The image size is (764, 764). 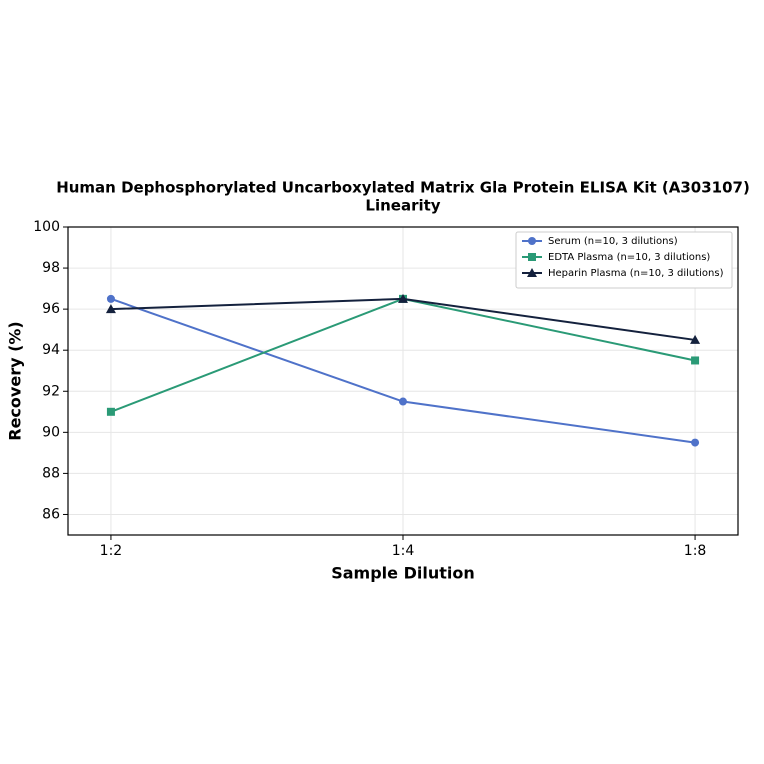 What do you see at coordinates (629, 257) in the screenshot?
I see `legend-label: EDTA Plasma (n=10, 3 dilutions)` at bounding box center [629, 257].